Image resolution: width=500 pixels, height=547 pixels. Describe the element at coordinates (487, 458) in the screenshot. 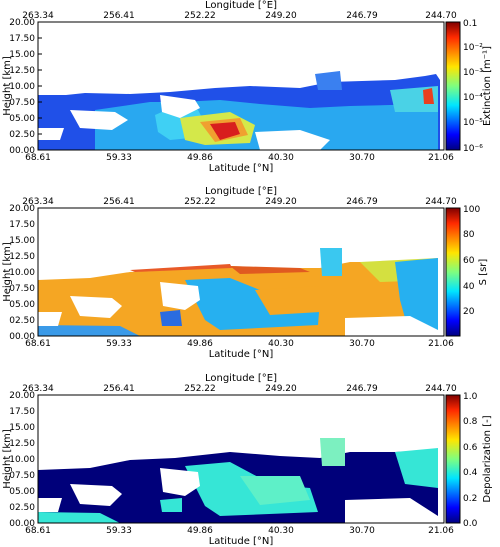

I see `colorbar-label: Depolarization [-]` at that location.